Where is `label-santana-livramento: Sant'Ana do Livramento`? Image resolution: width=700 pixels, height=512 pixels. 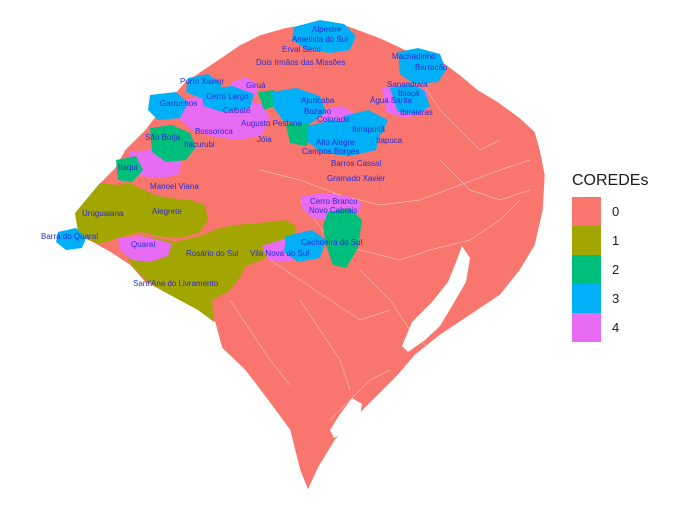 label-santana-livramento: Sant'Ana do Livramento is located at coordinates (176, 283).